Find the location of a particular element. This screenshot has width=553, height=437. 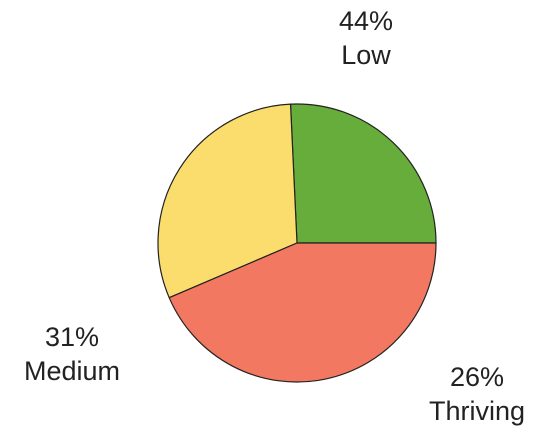

pie-slice-medium is located at coordinates (227, 201).